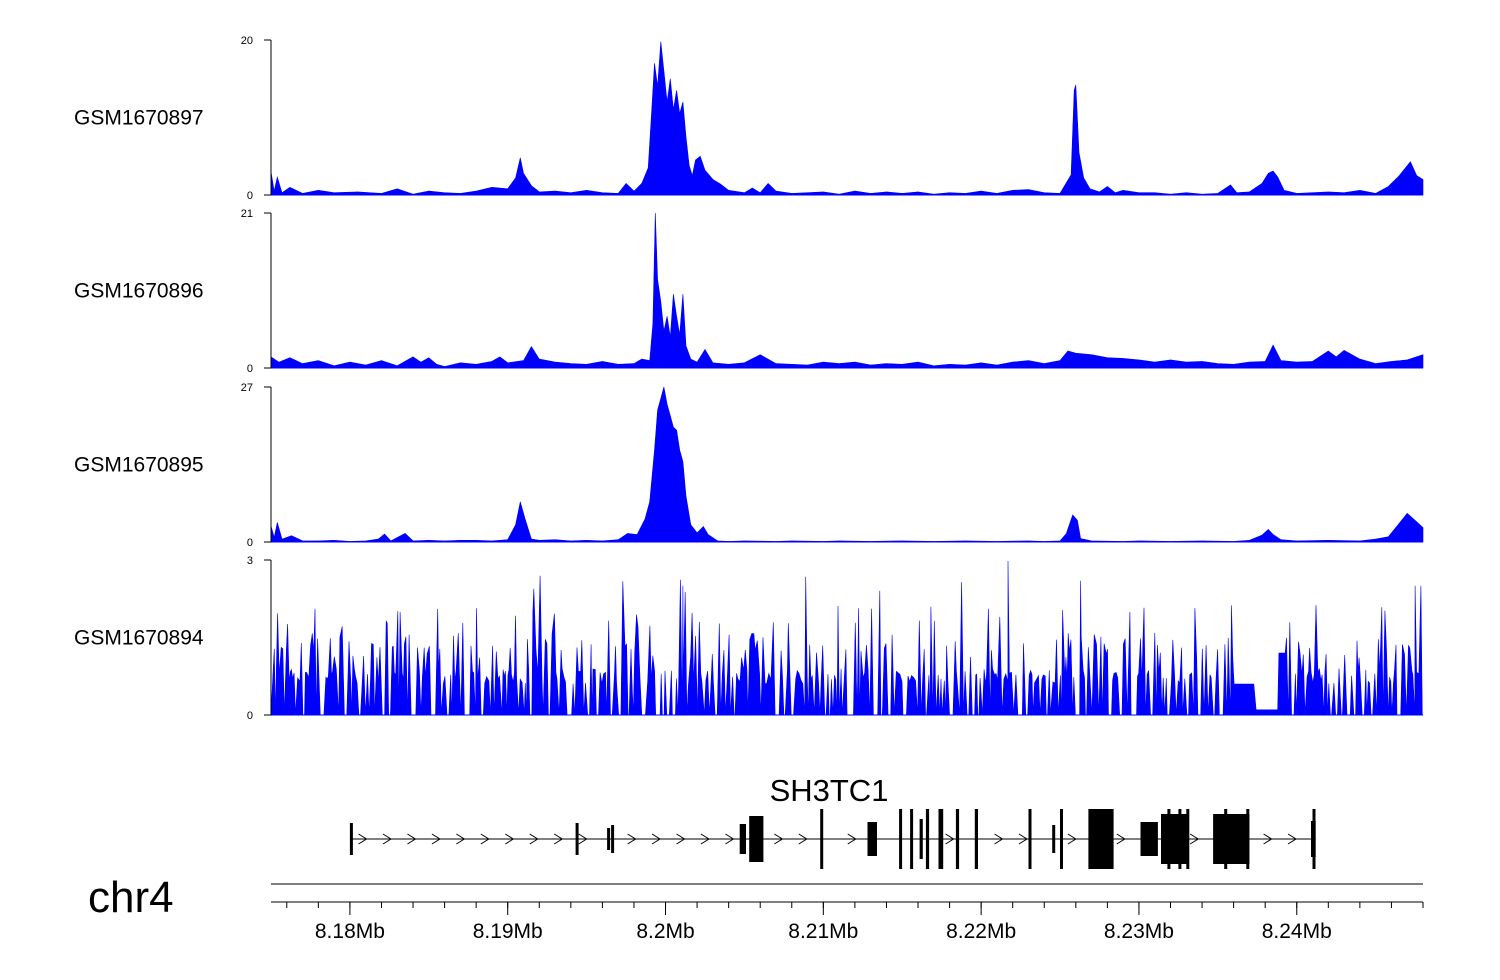 The image size is (1500, 980). What do you see at coordinates (139, 465) in the screenshot?
I see `track-name: GSM1670895` at bounding box center [139, 465].